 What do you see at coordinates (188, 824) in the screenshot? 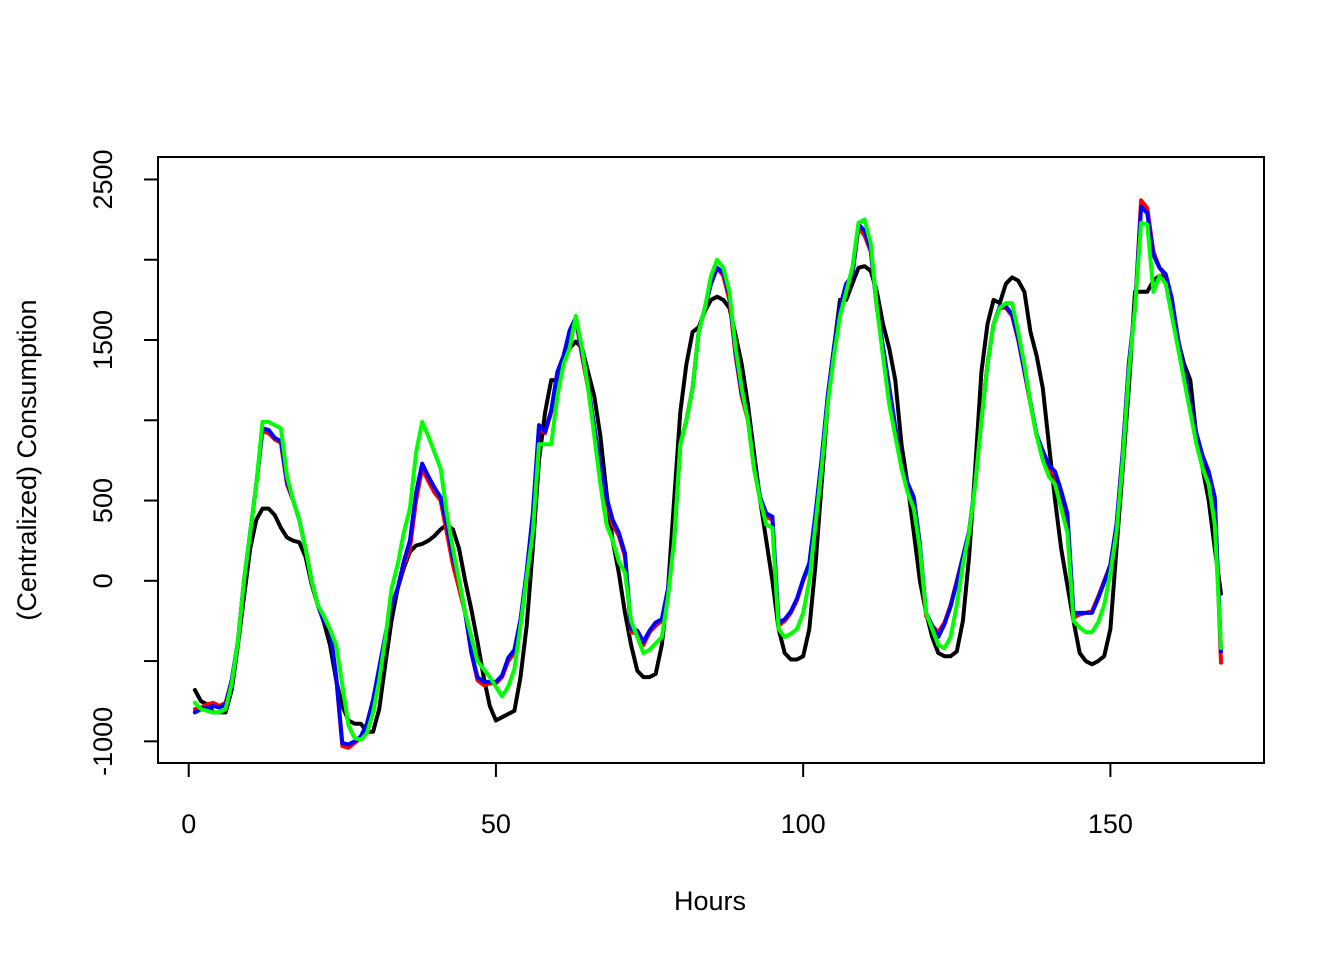
I see `x-tick-label: 0` at bounding box center [188, 824].